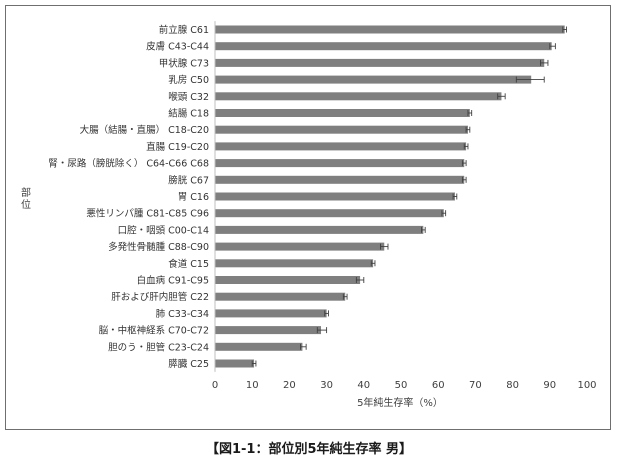  I want to click on category-label: 結腸 C18, so click(188, 114).